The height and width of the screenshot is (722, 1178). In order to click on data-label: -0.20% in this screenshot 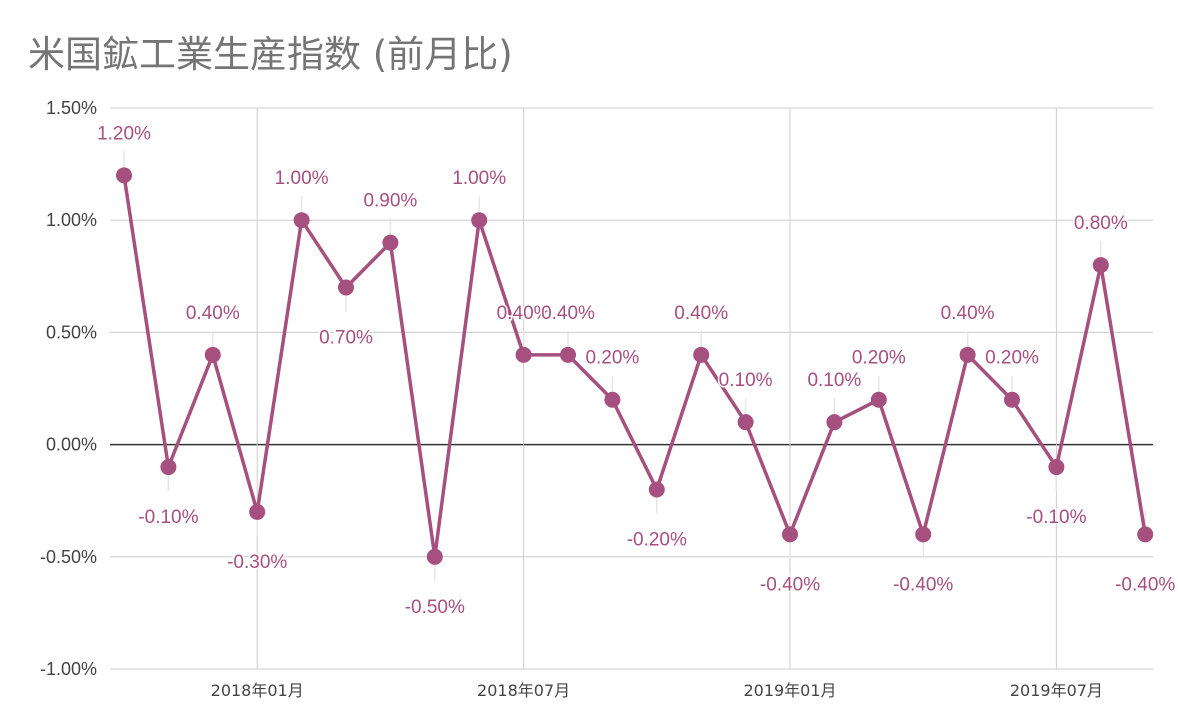, I will do `click(657, 539)`.